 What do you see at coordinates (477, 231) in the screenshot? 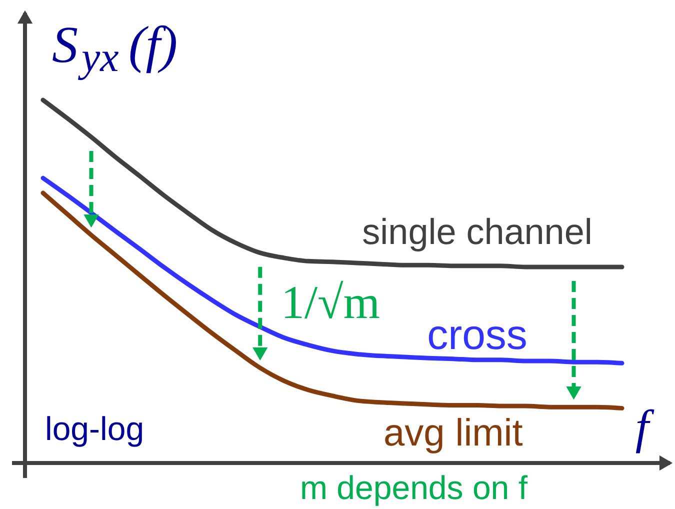
I see `series-label: single channel` at bounding box center [477, 231].